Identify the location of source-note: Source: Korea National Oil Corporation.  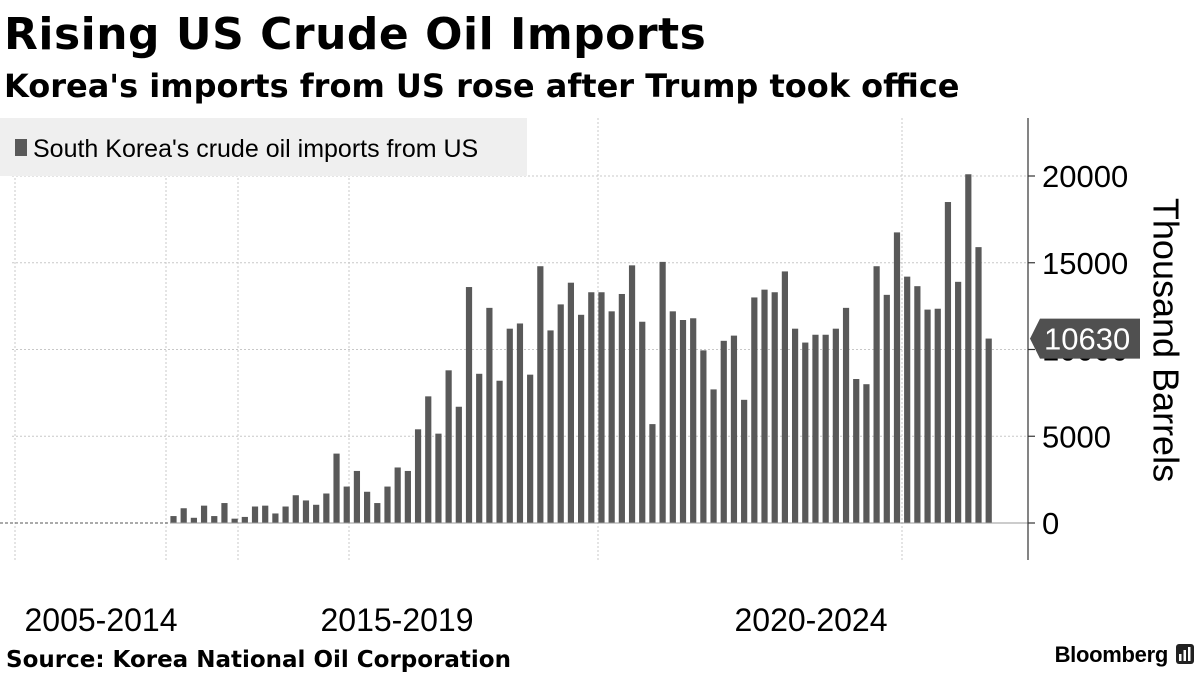
(258, 660).